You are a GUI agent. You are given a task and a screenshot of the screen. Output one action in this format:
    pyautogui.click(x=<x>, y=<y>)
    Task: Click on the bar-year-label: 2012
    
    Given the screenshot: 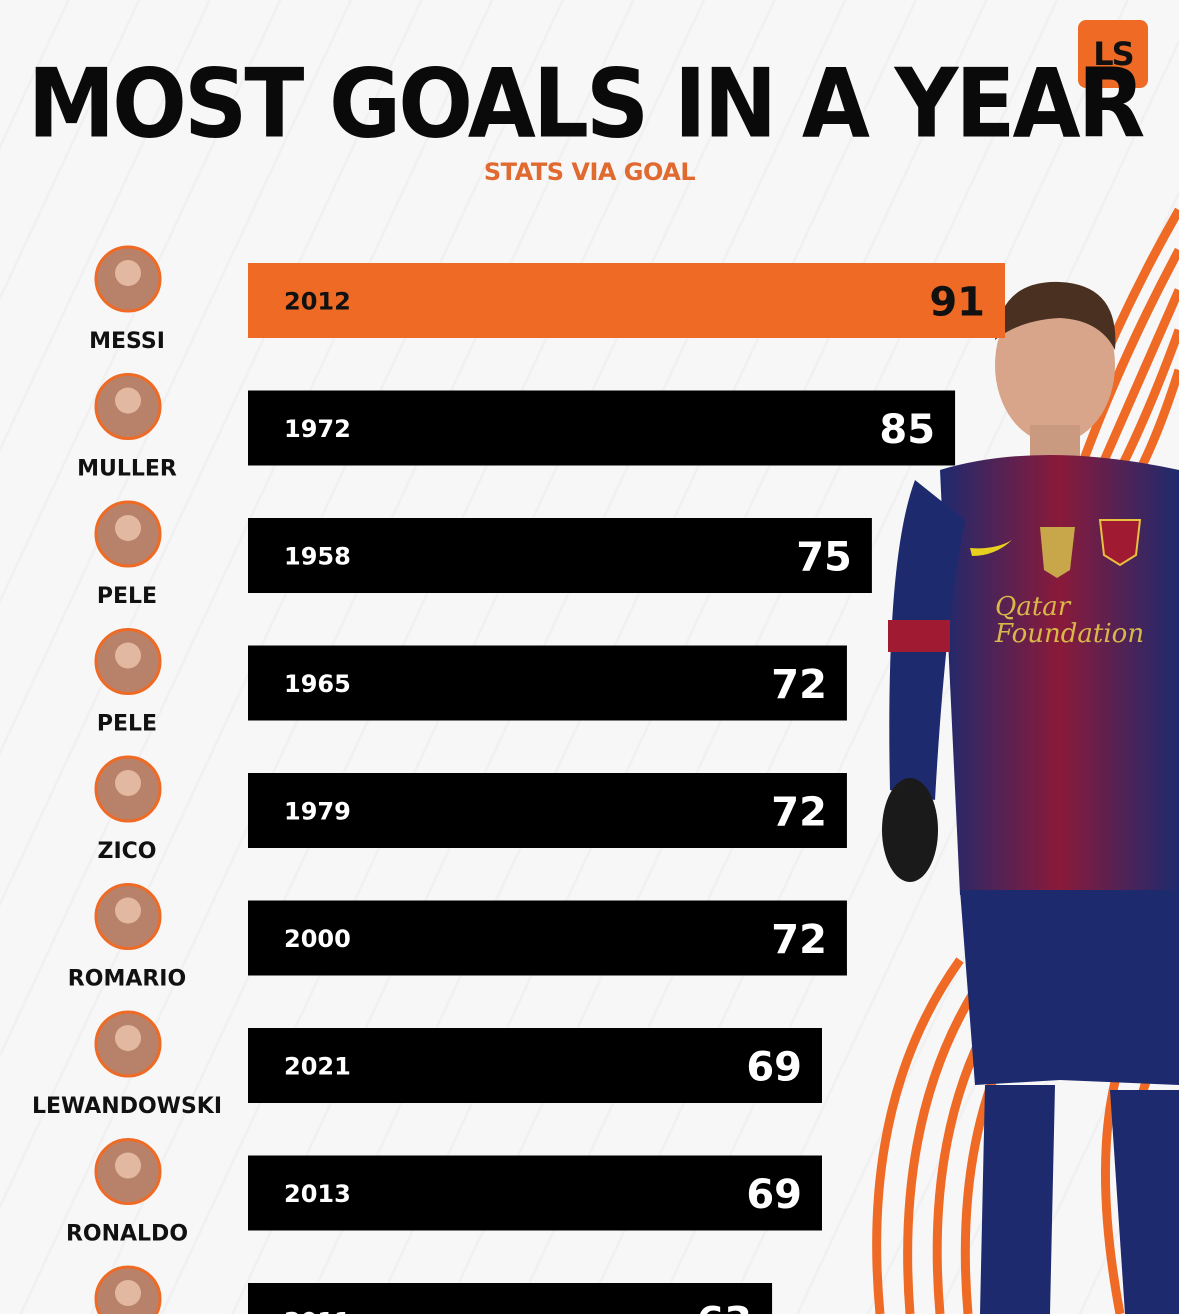 What is the action you would take?
    pyautogui.click(x=317, y=302)
    